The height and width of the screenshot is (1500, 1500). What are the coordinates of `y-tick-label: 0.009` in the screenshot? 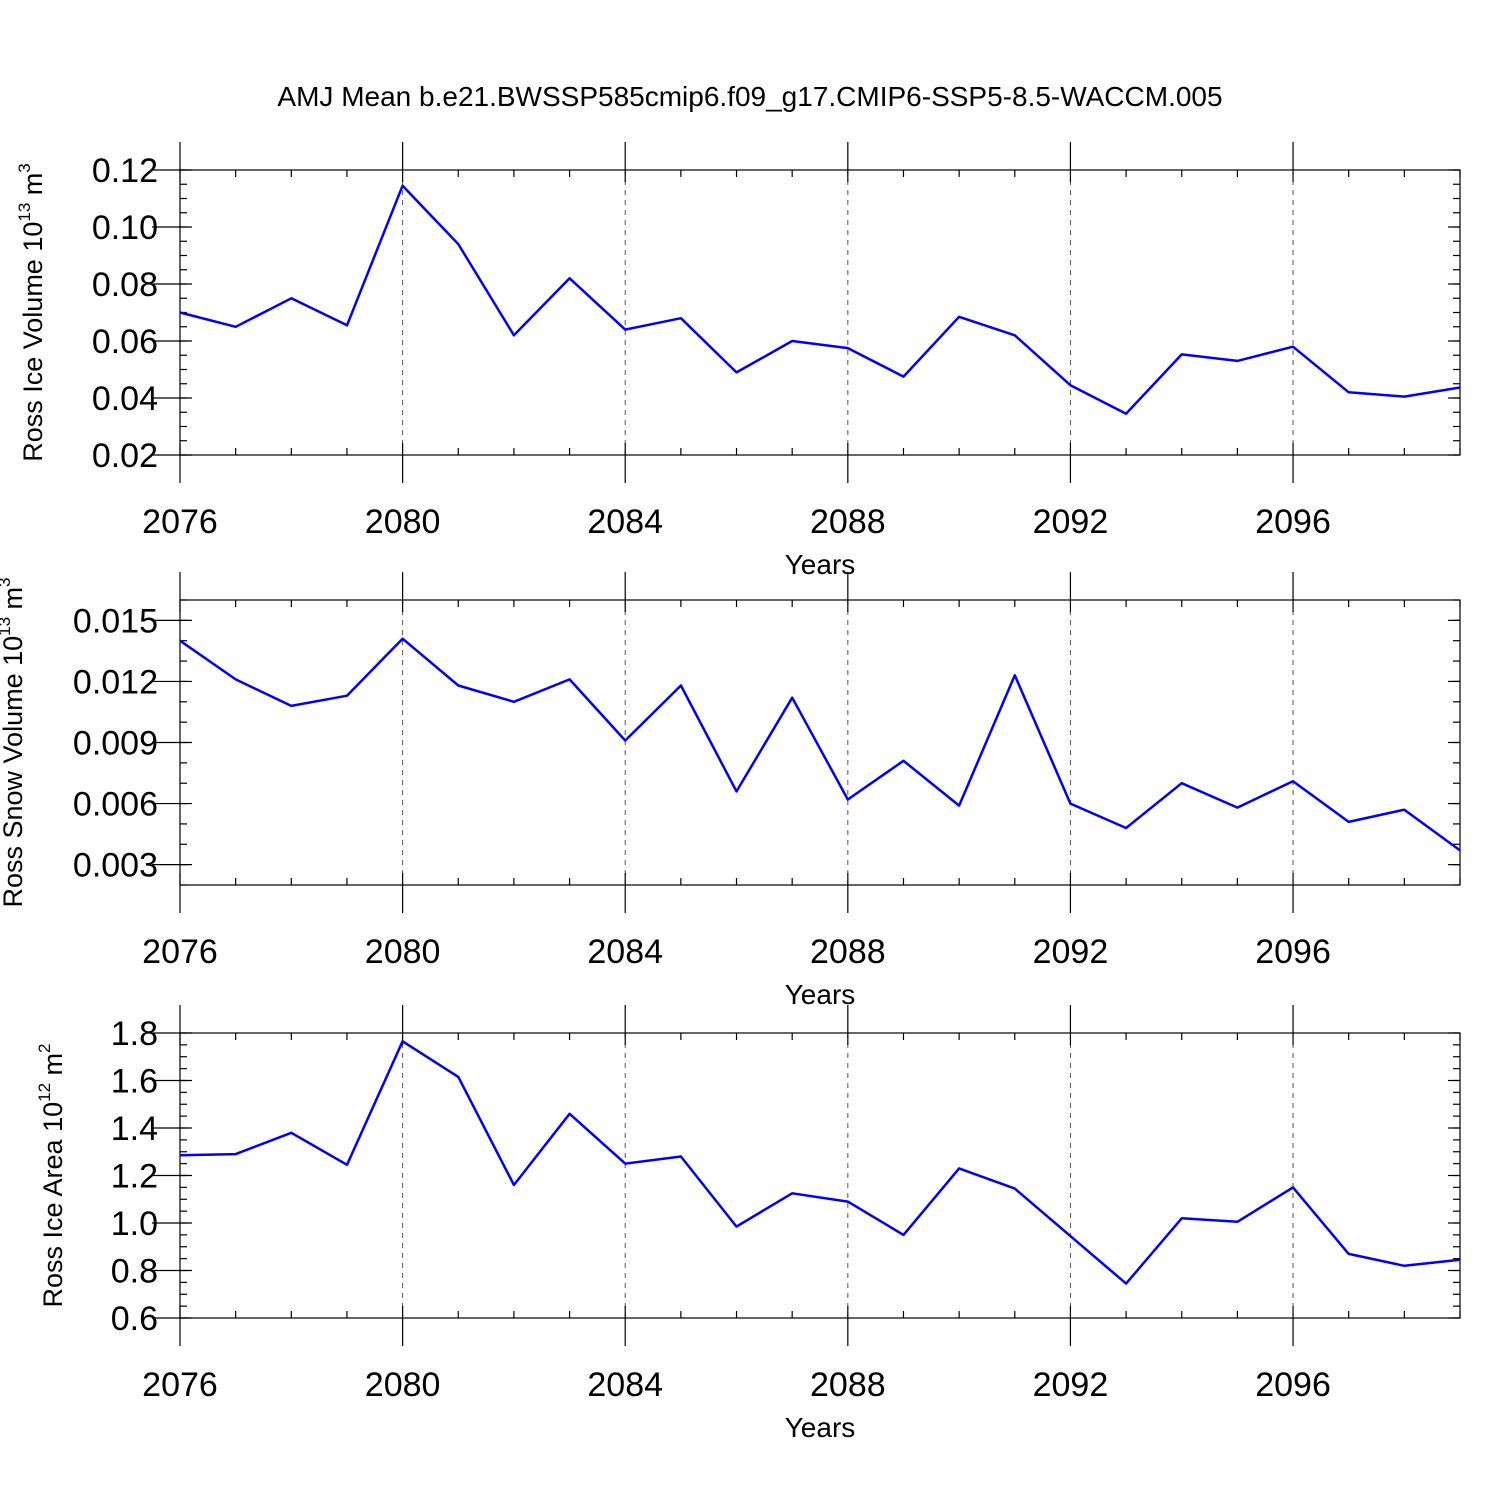 It's located at (115, 744).